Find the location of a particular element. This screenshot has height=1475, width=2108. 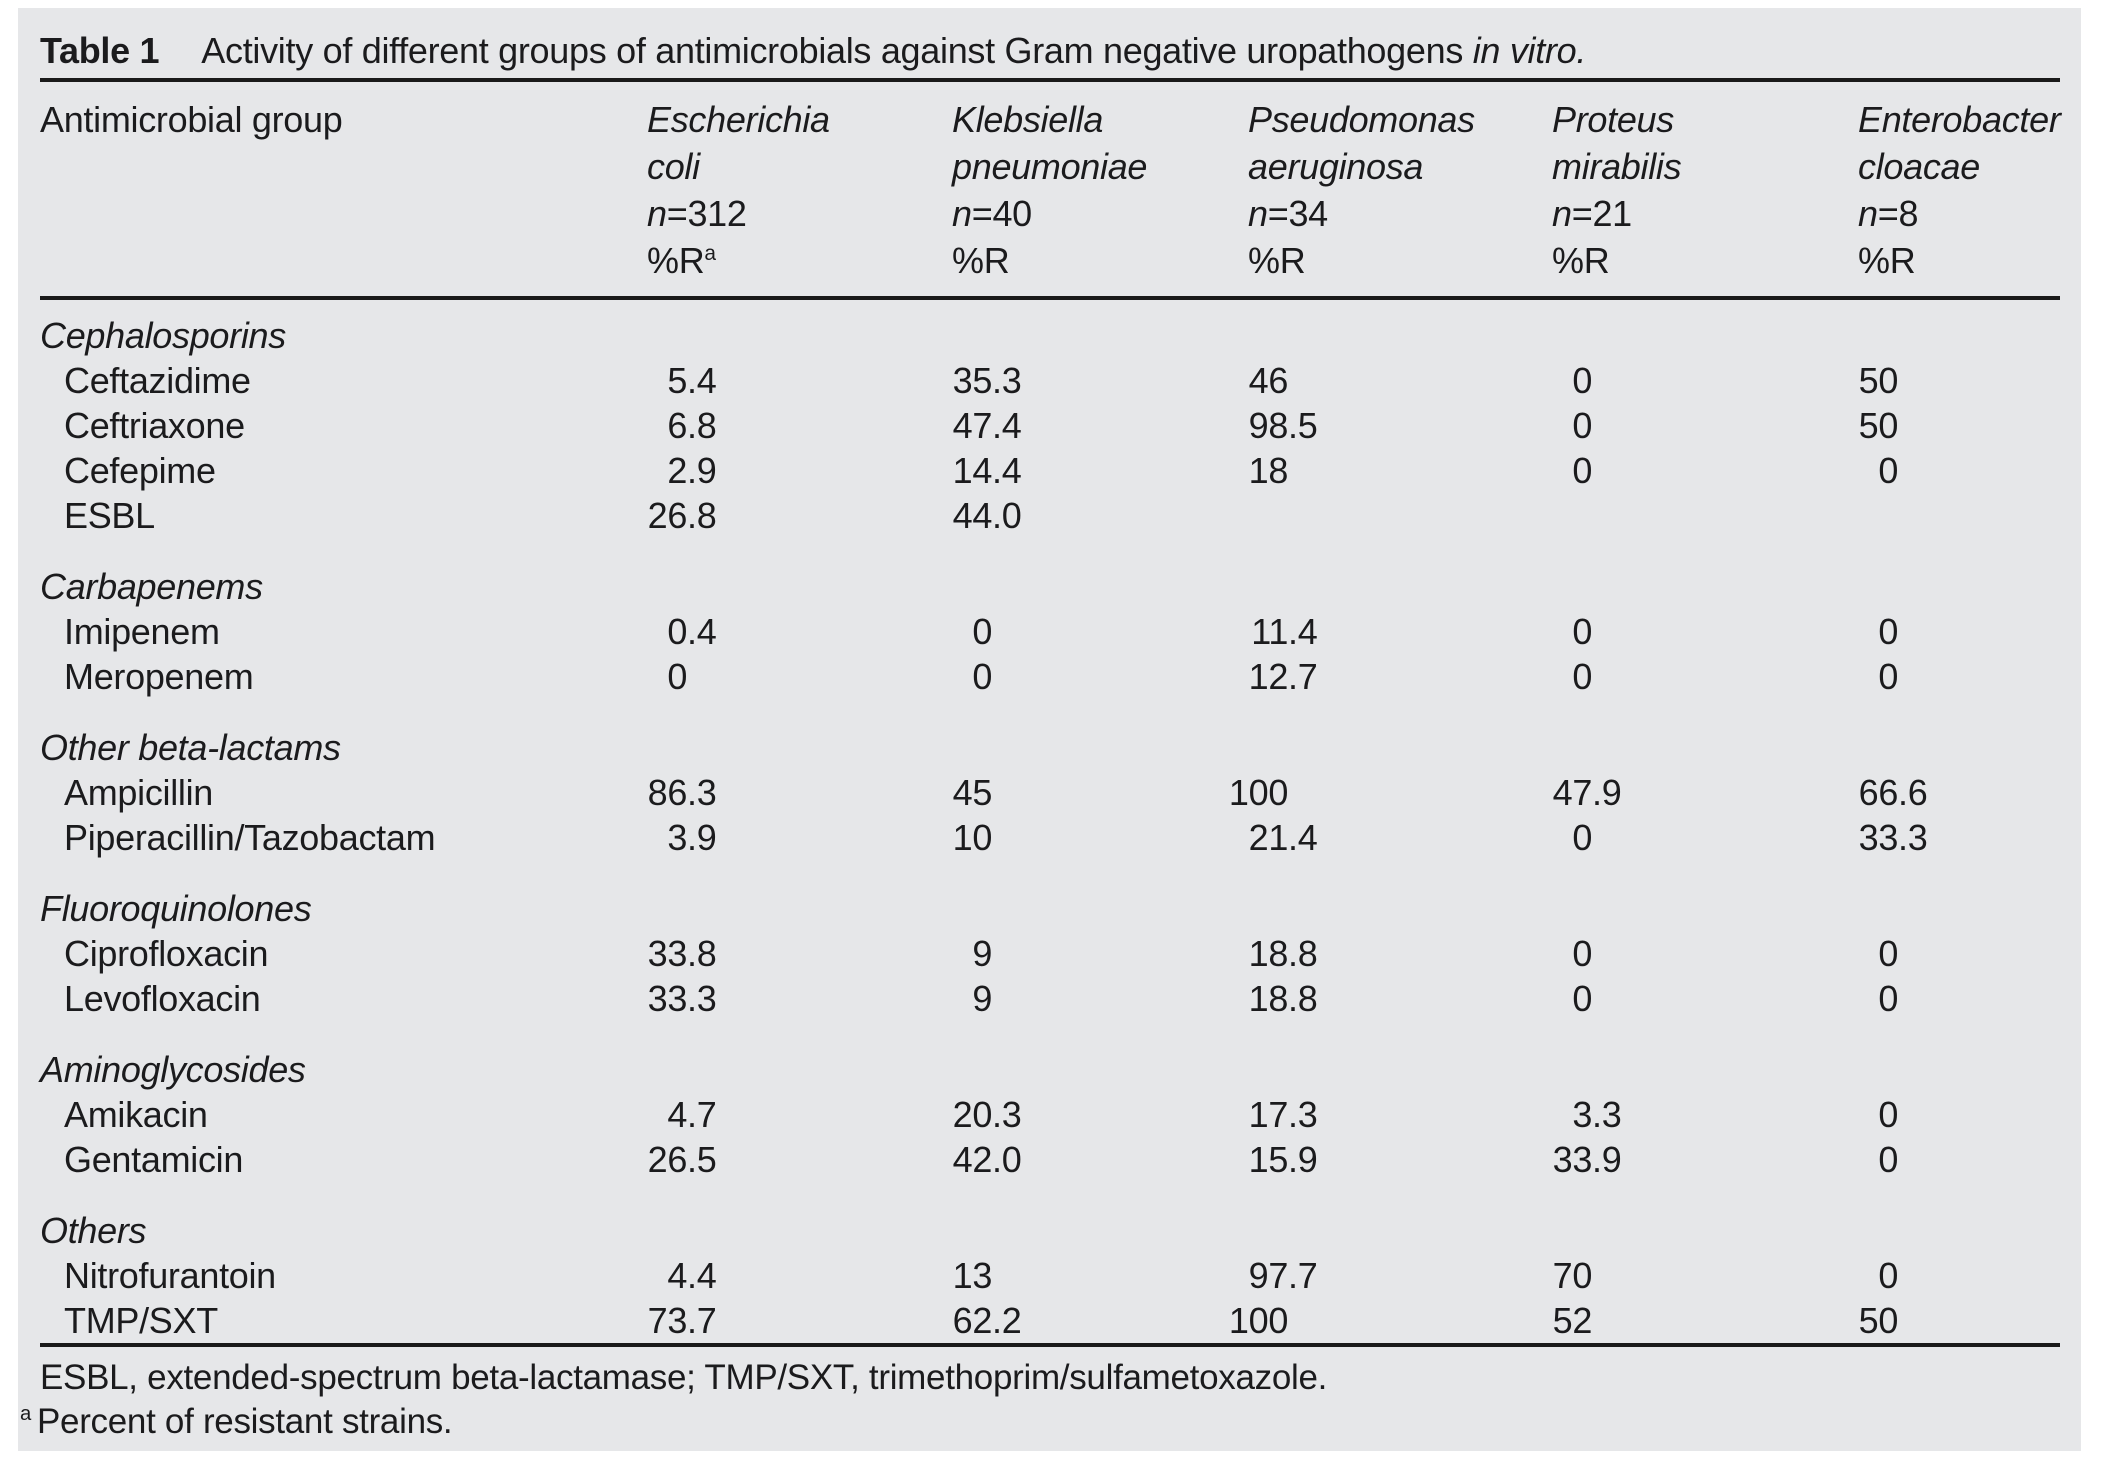

drug-name: Meropenem is located at coordinates (159, 676).